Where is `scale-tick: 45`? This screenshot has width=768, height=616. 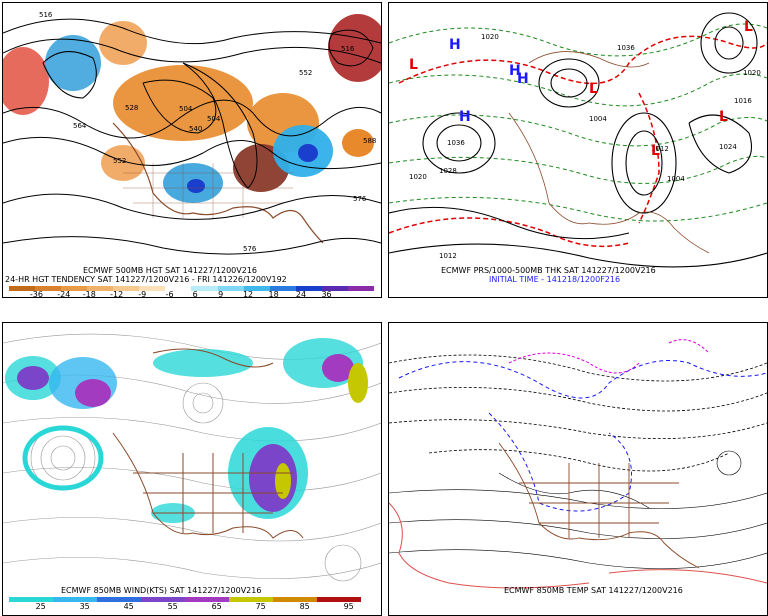
scale-tick: 45 is located at coordinates (128, 606).